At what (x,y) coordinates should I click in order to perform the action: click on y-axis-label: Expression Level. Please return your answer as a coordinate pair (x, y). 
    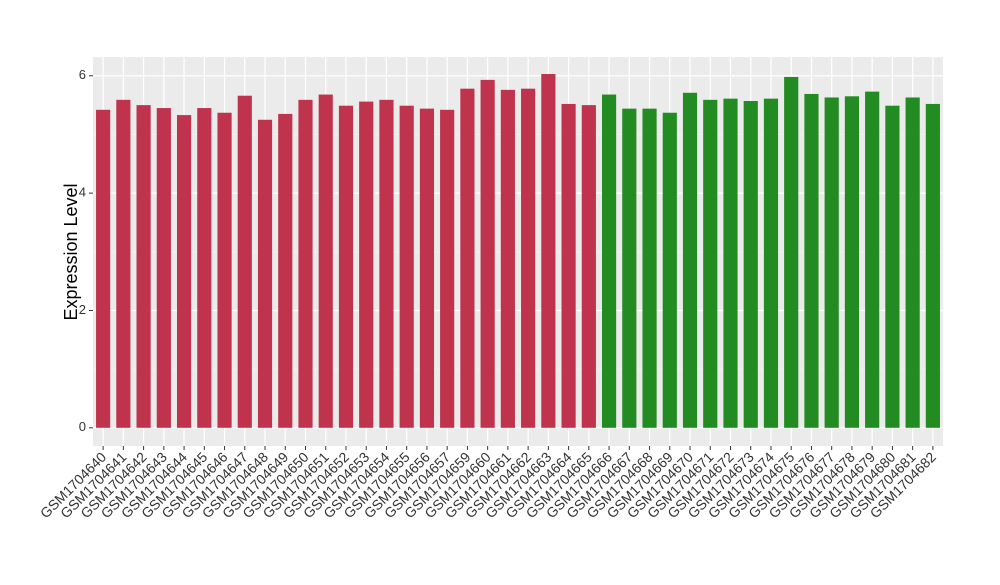
    Looking at the image, I should click on (71, 251).